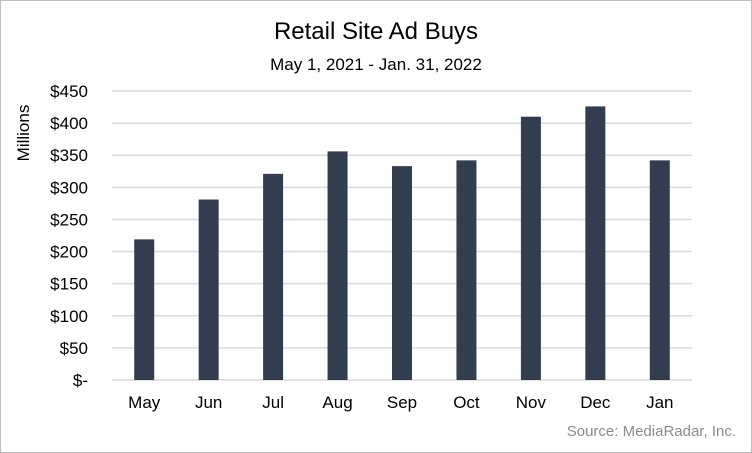 Image resolution: width=752 pixels, height=453 pixels. I want to click on y-tick-label: $400, so click(69, 123).